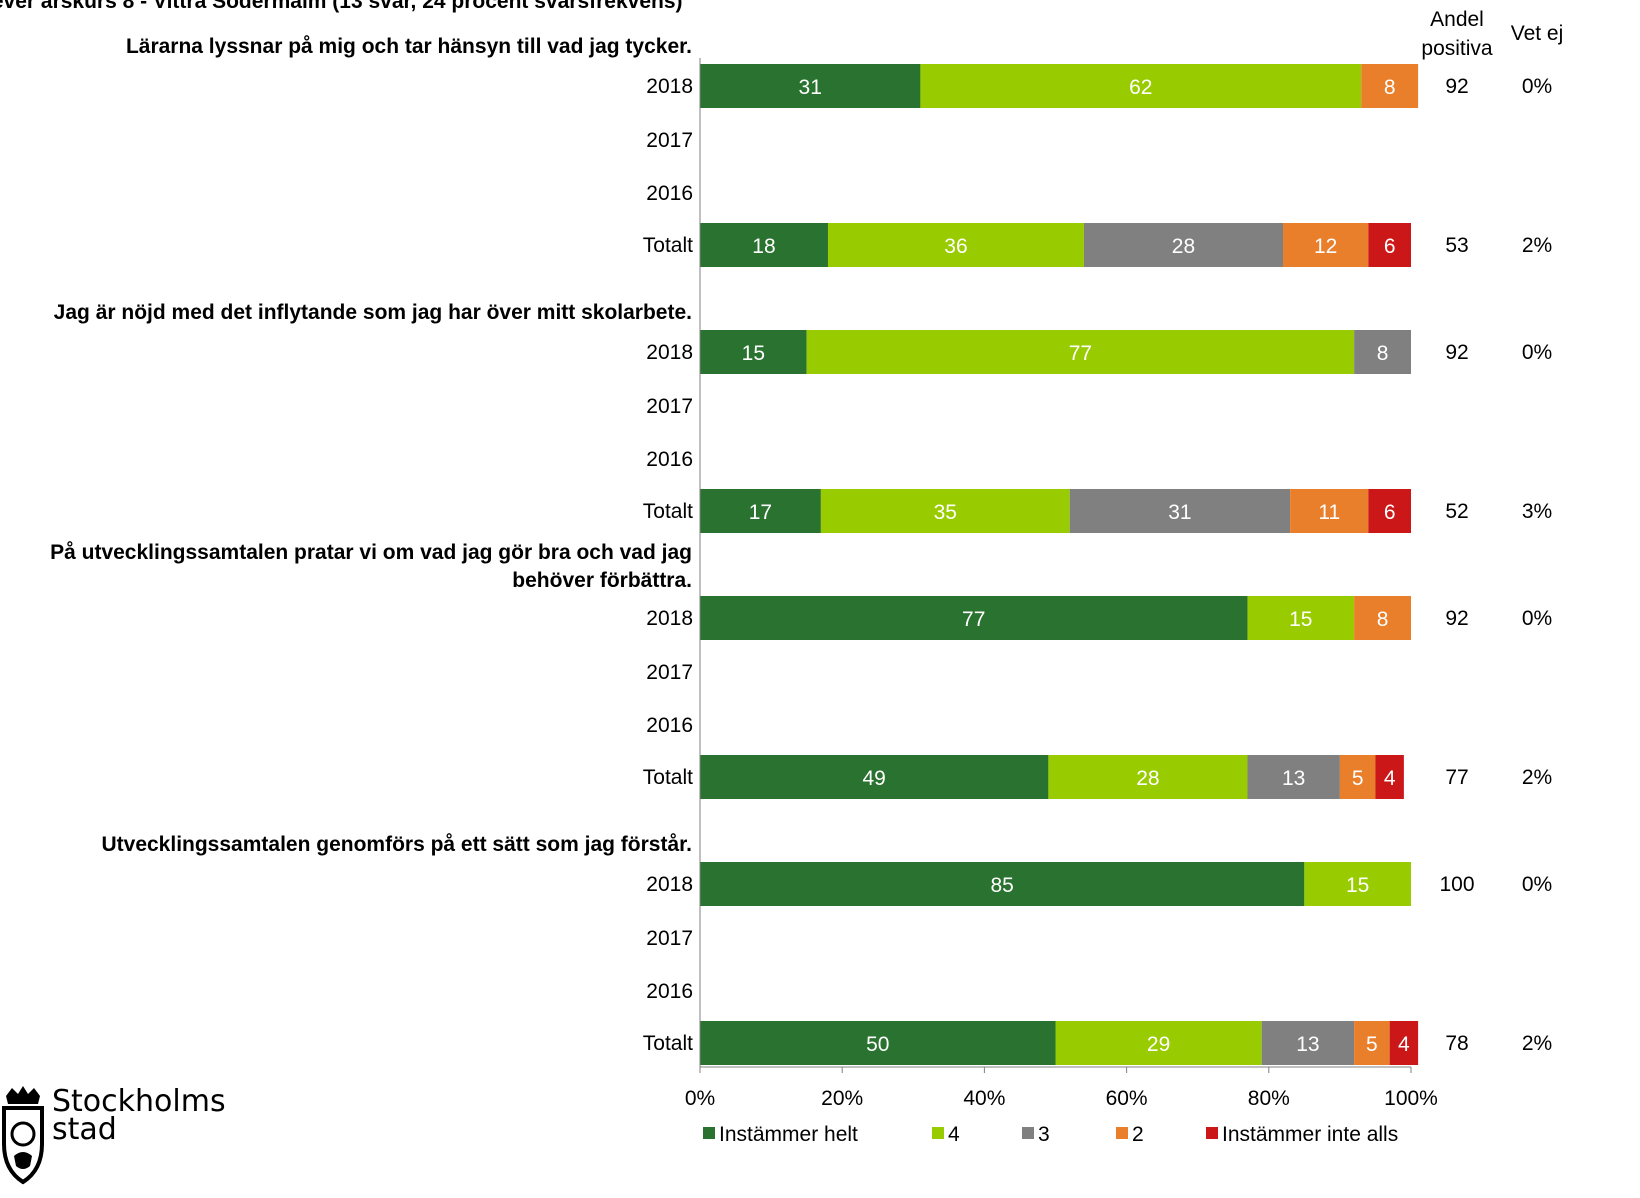  Describe the element at coordinates (84, 1129) in the screenshot. I see `logo-line-2: stad` at that location.